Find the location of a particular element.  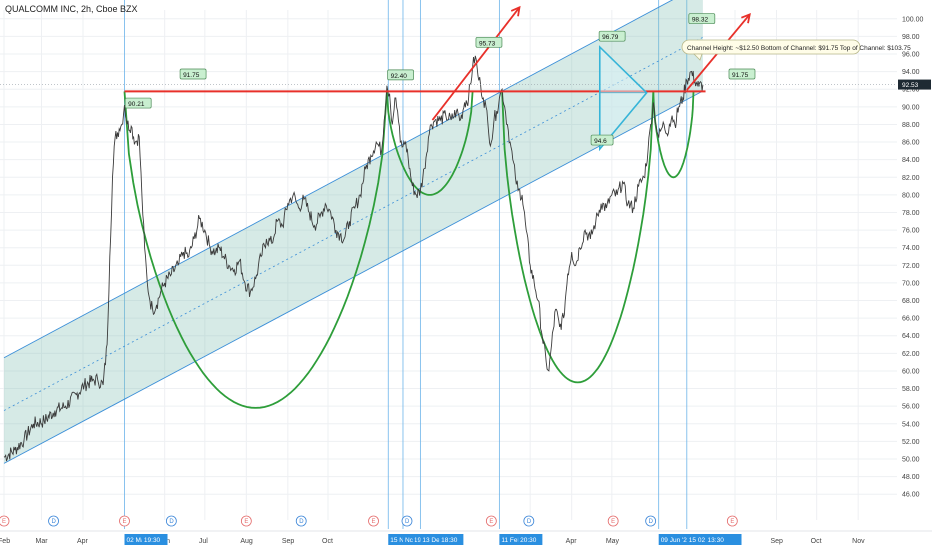

y-tick-label: 86.00 is located at coordinates (911, 143).